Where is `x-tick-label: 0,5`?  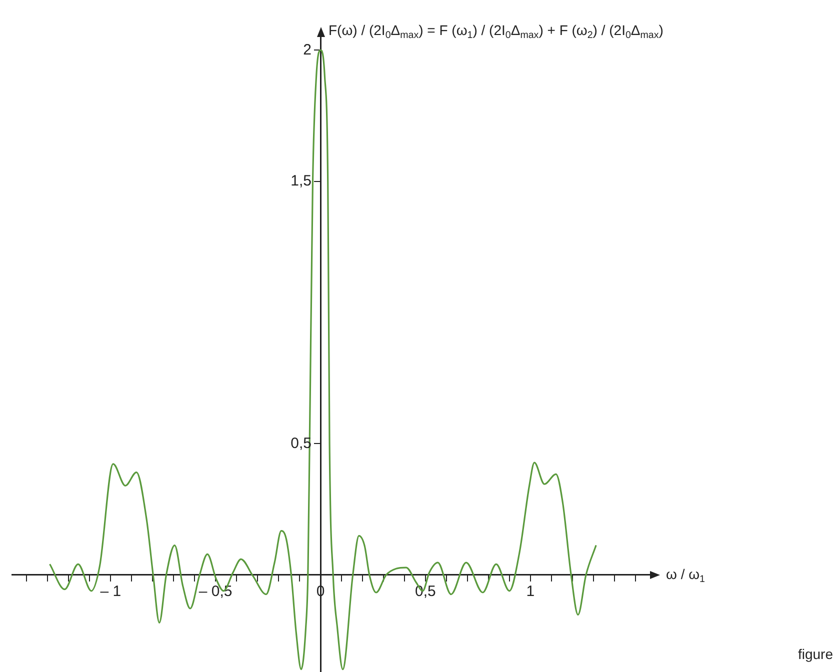 x-tick-label: 0,5 is located at coordinates (425, 591).